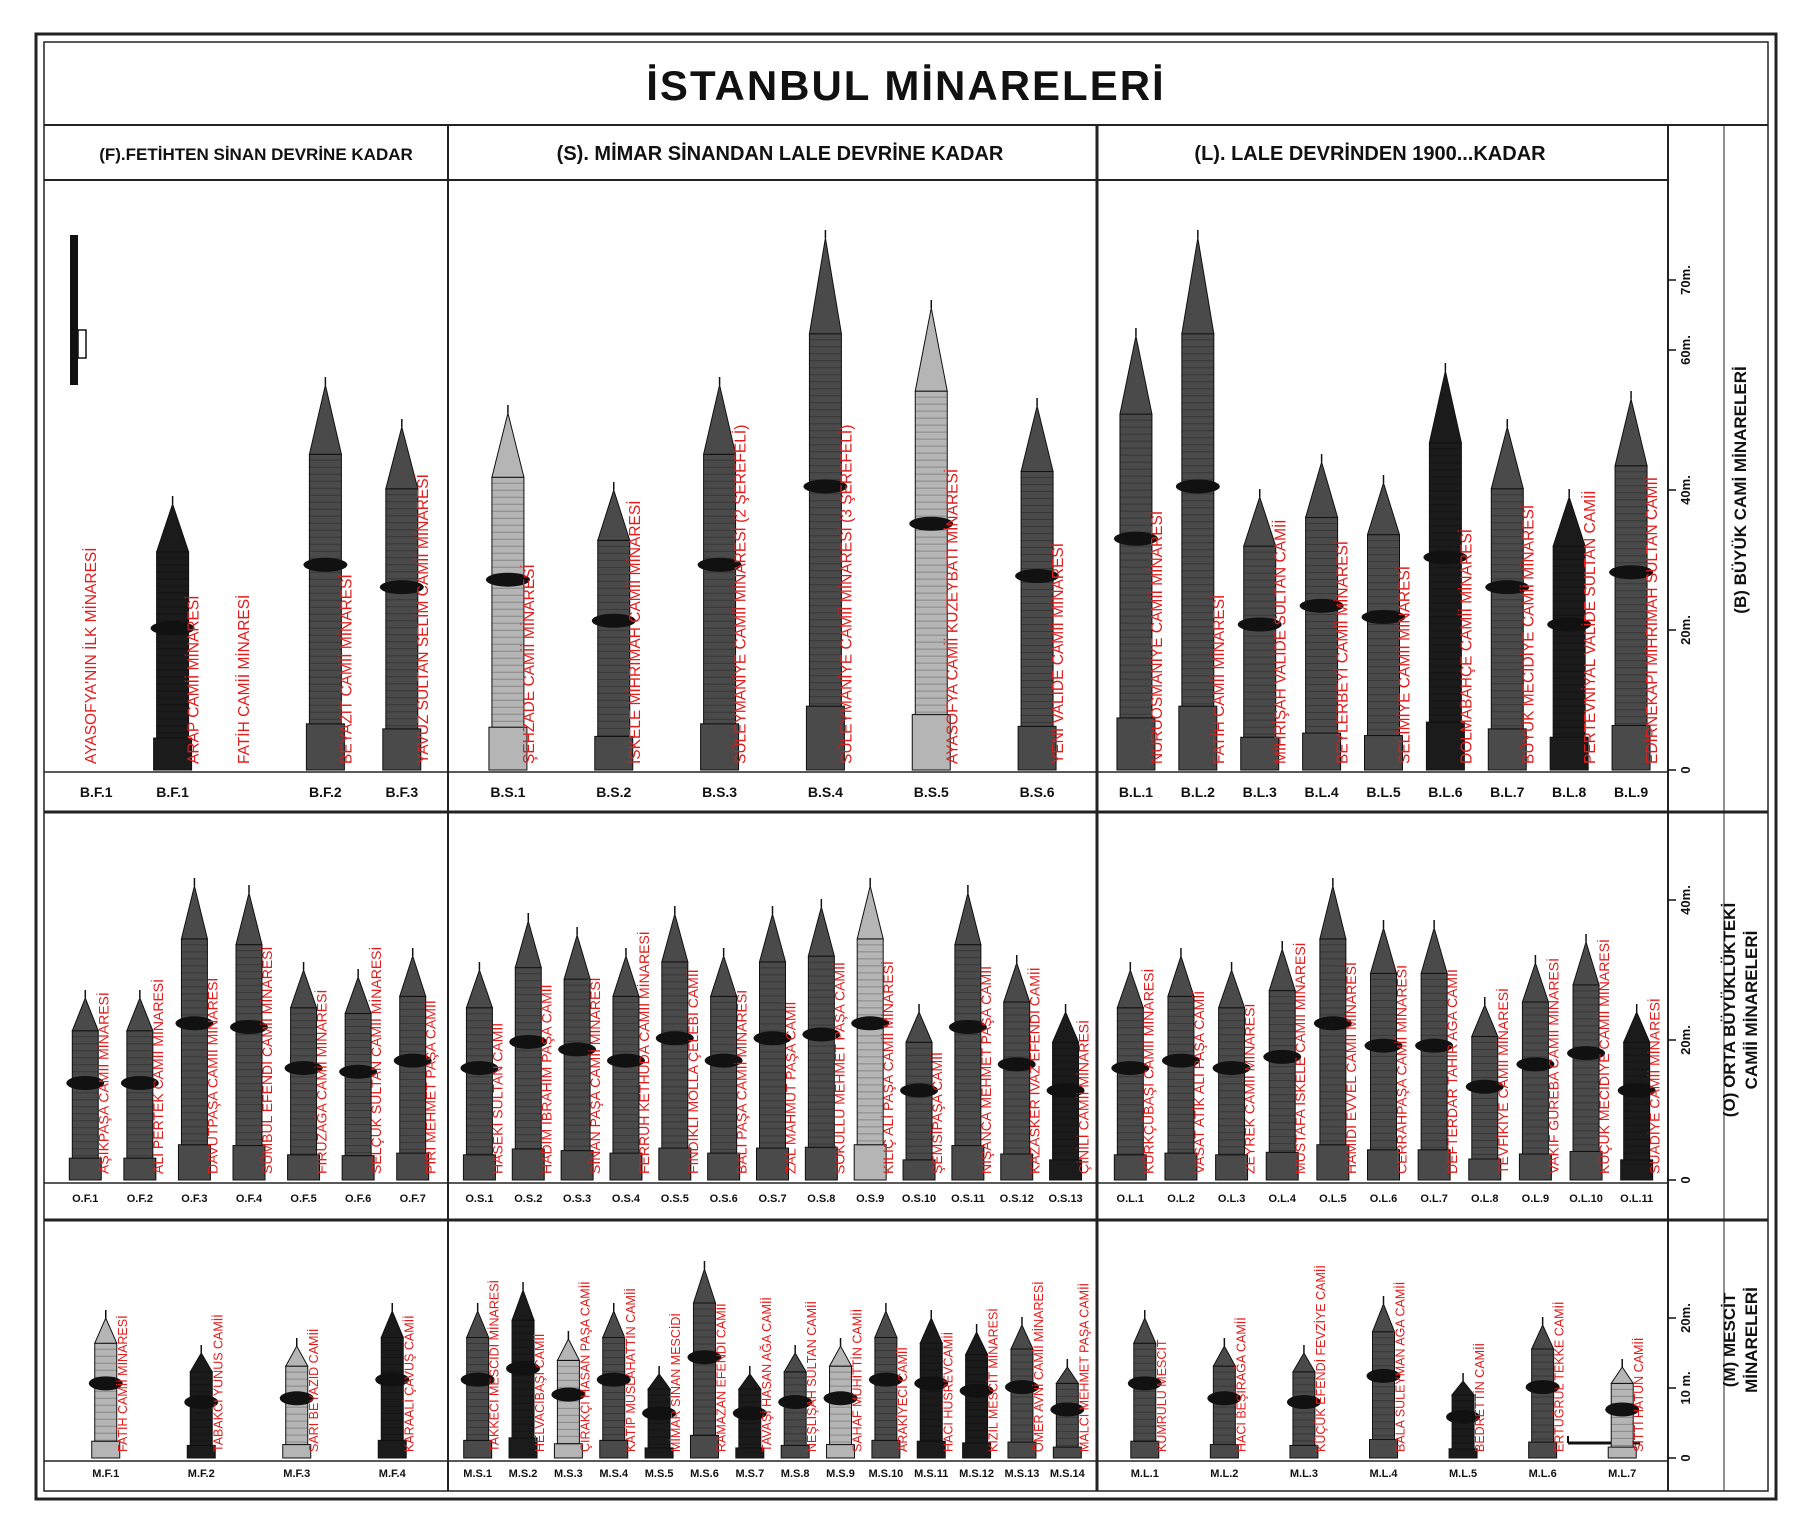  Describe the element at coordinates (395, 1391) in the screenshot. I see `minaret-item: KARAALİ ÇAVUŞ CAMİİ M.F.4` at that location.